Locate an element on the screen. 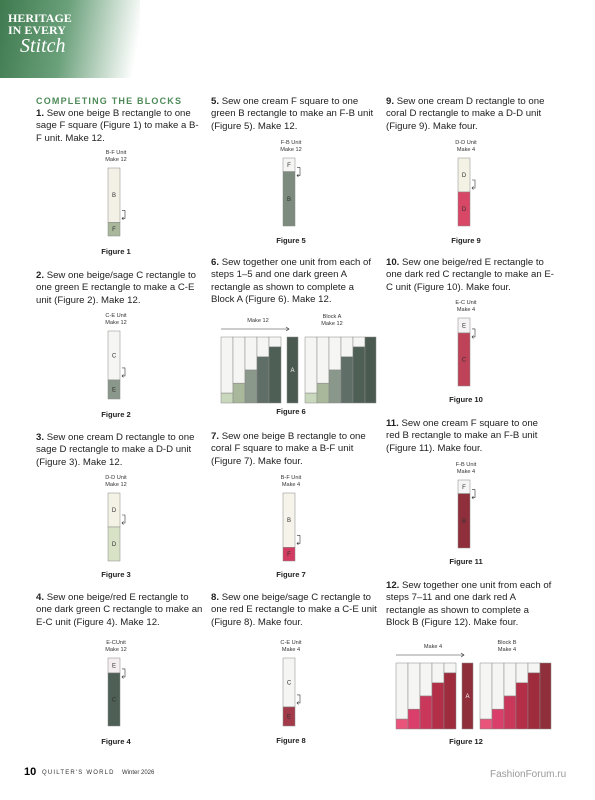  logo-background is located at coordinates (70, 39).